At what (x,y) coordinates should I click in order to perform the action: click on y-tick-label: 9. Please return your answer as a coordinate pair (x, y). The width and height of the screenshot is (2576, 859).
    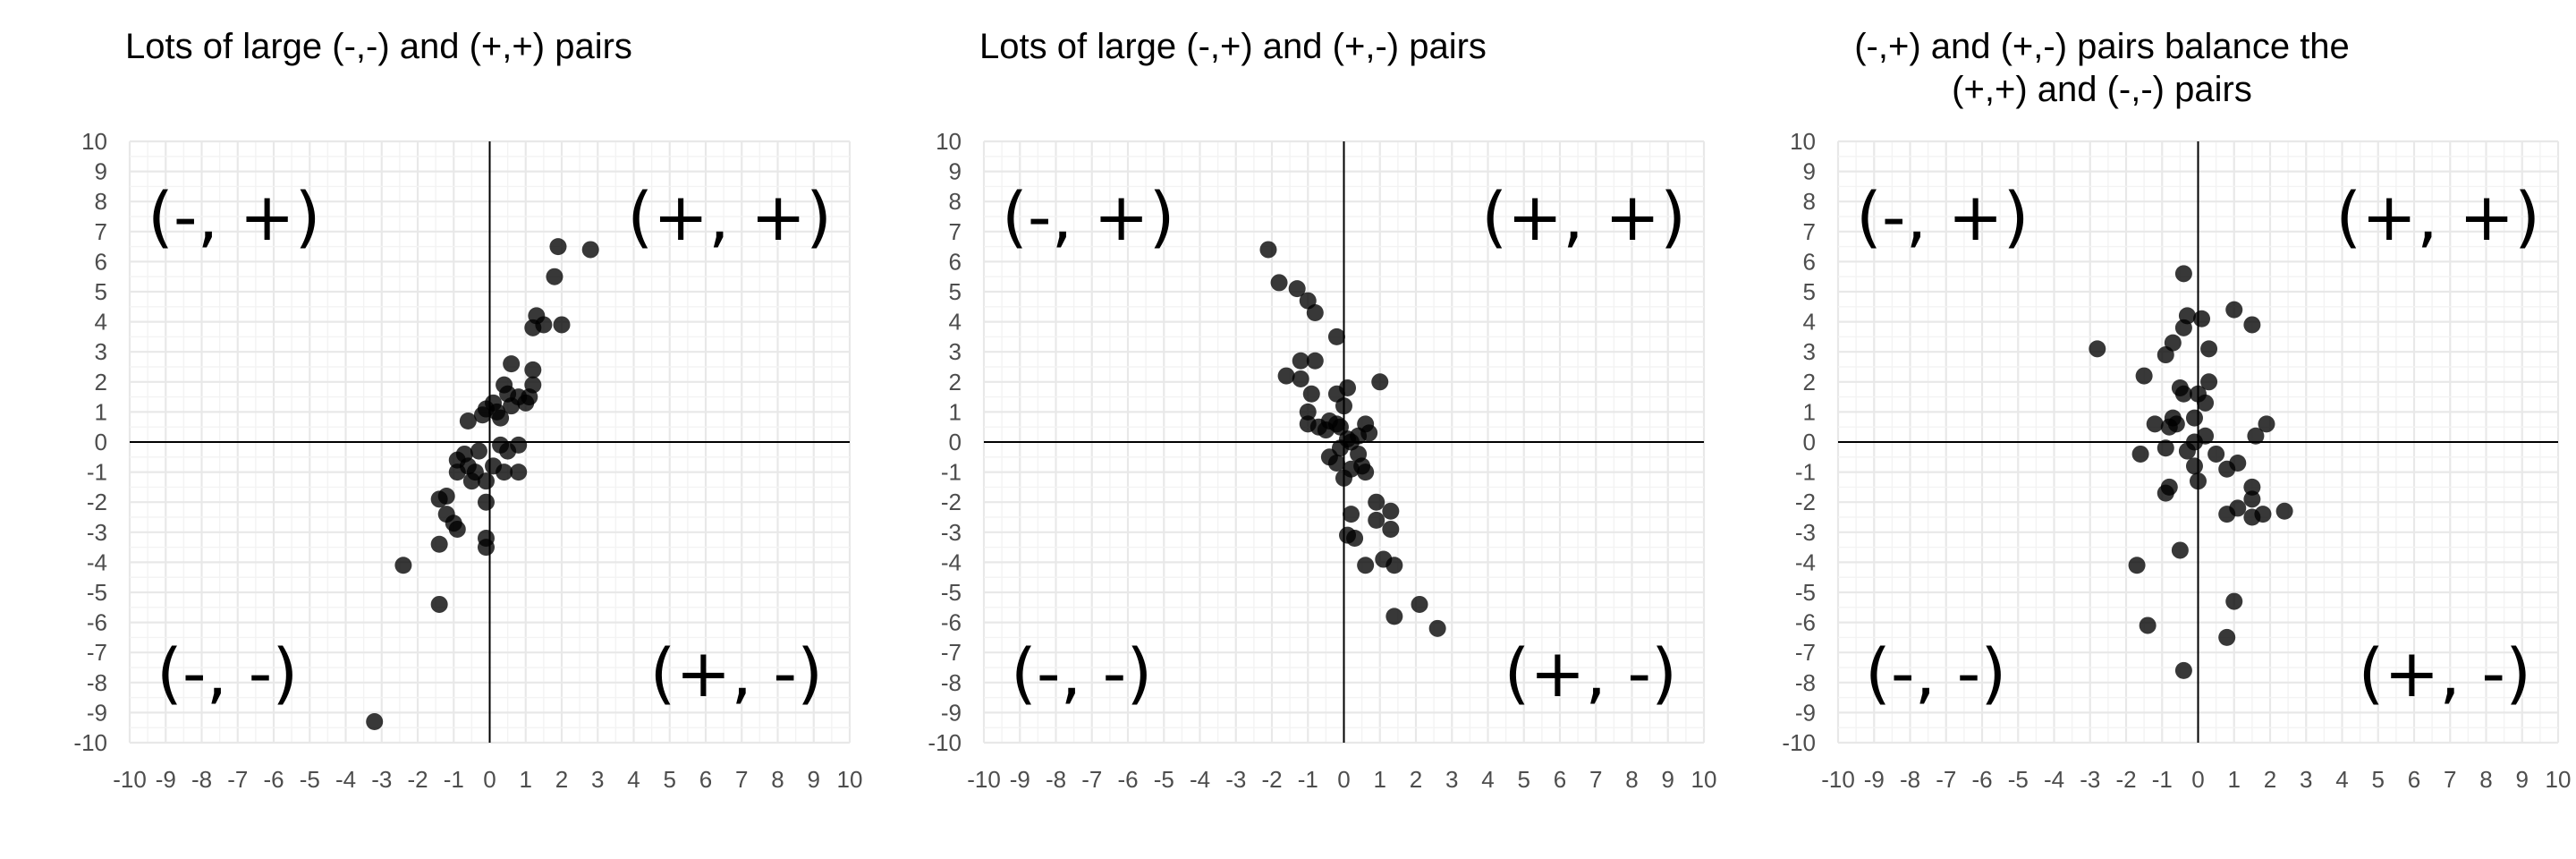
    Looking at the image, I should click on (101, 171).